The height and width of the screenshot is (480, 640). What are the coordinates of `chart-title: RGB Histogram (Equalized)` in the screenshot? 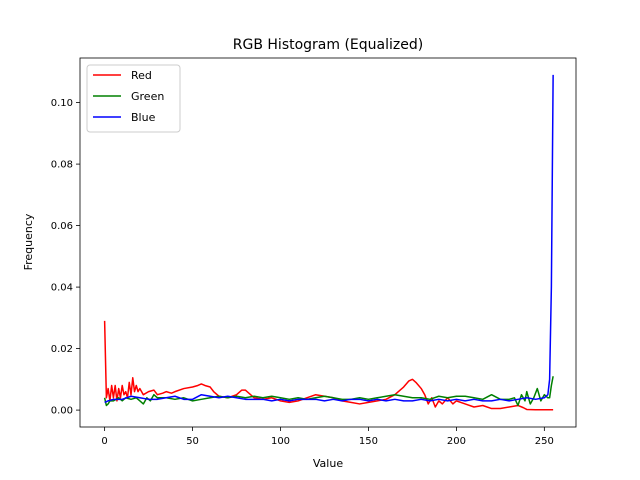 It's located at (328, 45).